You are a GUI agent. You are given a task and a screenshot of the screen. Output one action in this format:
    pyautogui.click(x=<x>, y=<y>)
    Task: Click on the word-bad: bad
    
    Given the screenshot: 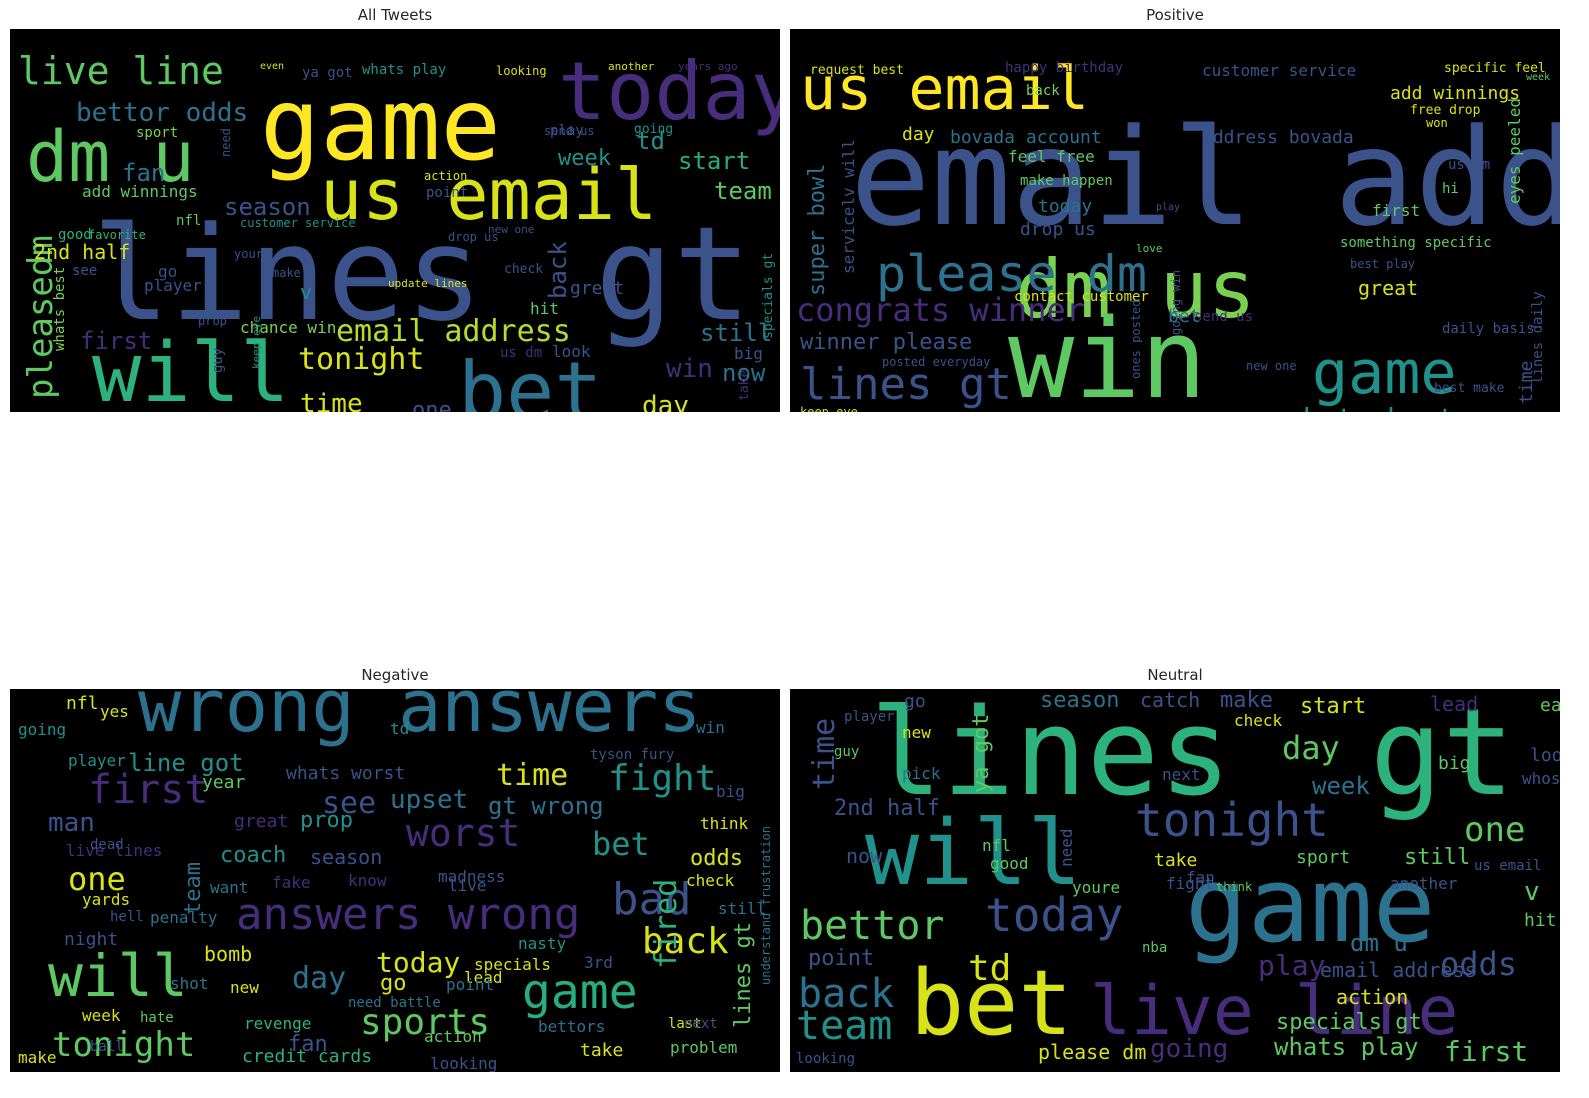 What is the action you would take?
    pyautogui.click(x=651, y=899)
    